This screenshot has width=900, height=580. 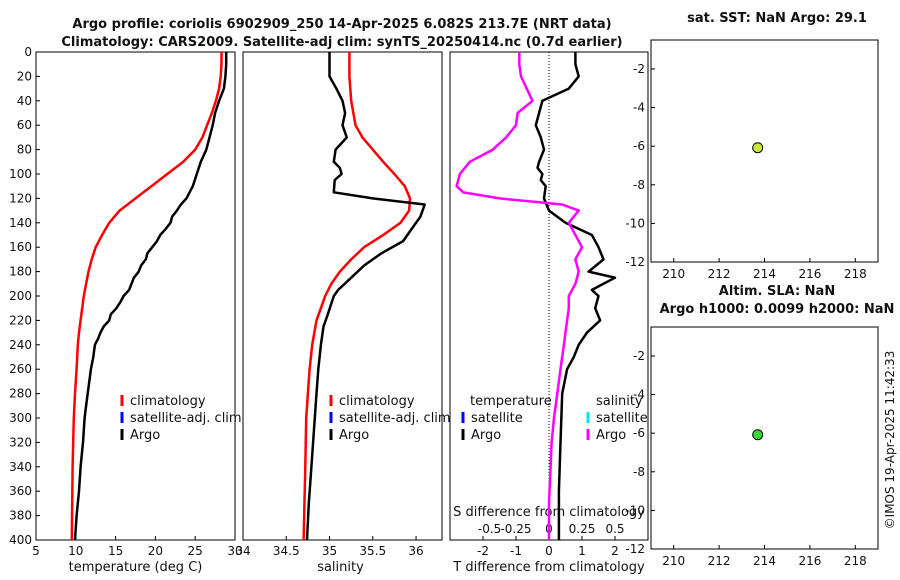 I want to click on sla-x-tick-label: 214, so click(x=764, y=561).